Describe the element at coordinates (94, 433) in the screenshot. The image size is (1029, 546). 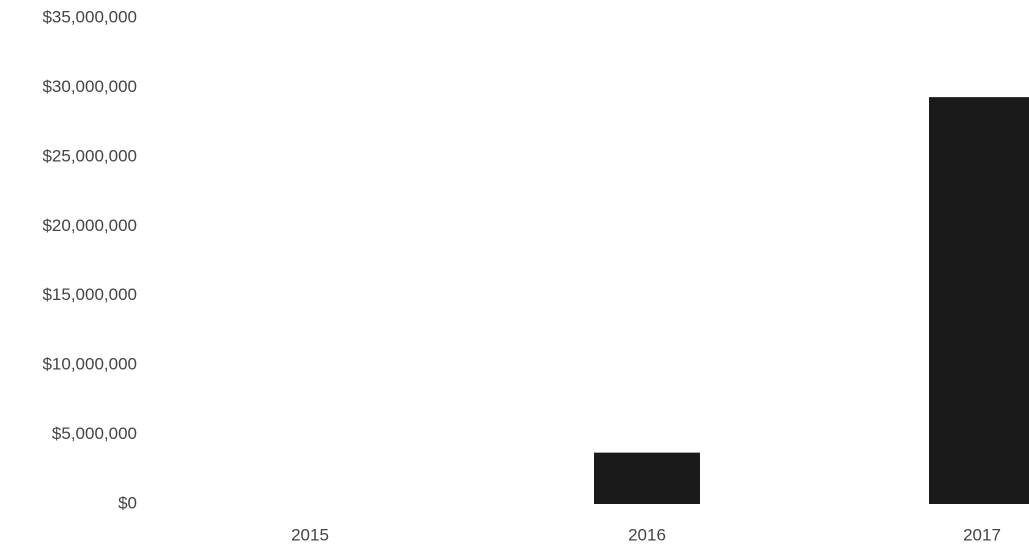
I see `y-tick-label: $5,000,000` at that location.